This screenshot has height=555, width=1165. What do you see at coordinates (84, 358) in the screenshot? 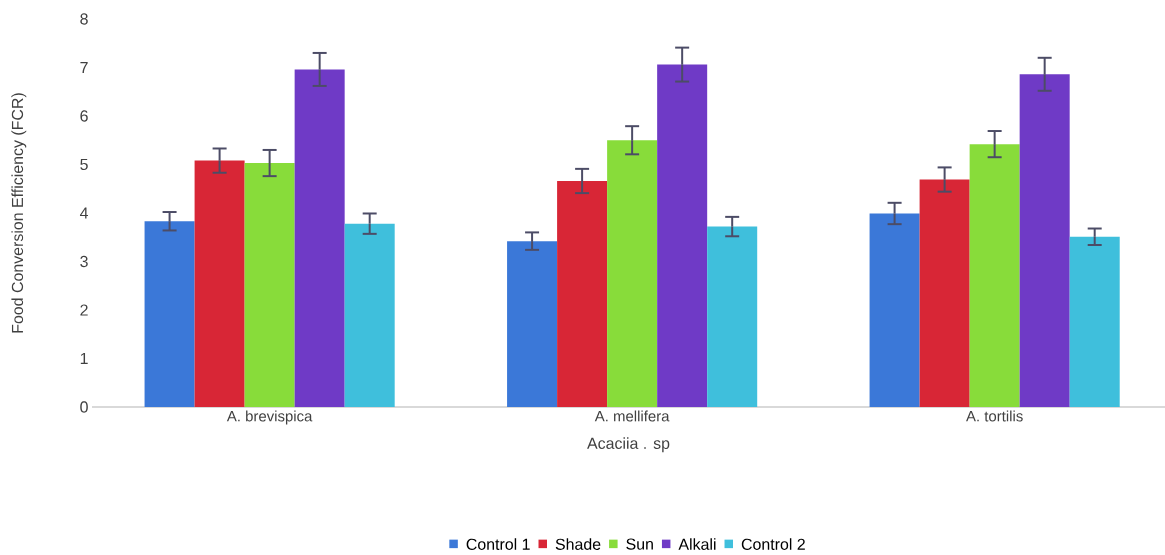
I see `y-tick-label: 1` at bounding box center [84, 358].